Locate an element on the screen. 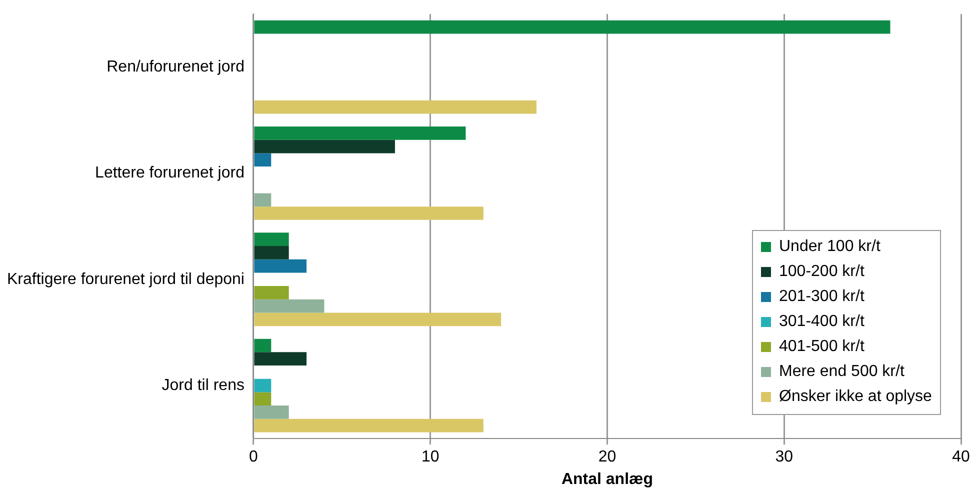 This screenshot has height=491, width=975. legend-label: Ønsker ikke at oplyse is located at coordinates (855, 397).